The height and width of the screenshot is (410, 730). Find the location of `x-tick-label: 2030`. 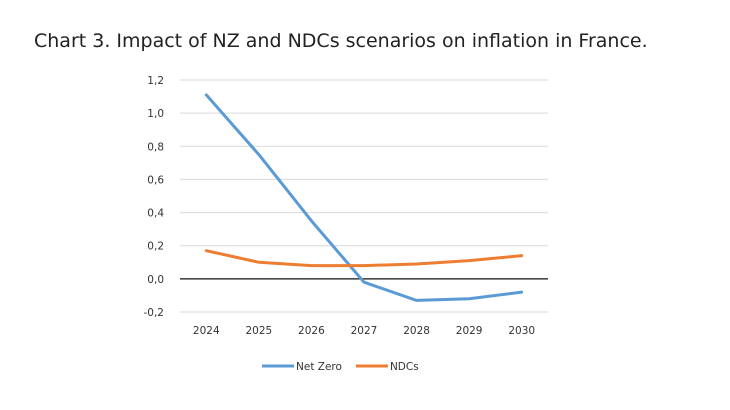

x-tick-label: 2030 is located at coordinates (521, 331).